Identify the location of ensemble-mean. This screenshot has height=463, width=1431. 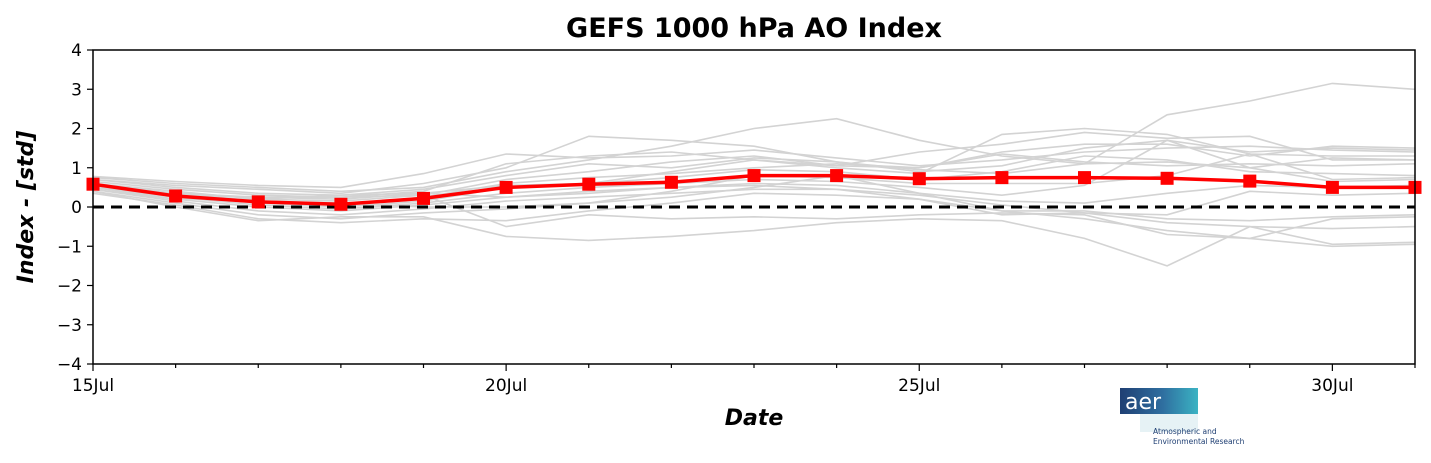
(754, 190).